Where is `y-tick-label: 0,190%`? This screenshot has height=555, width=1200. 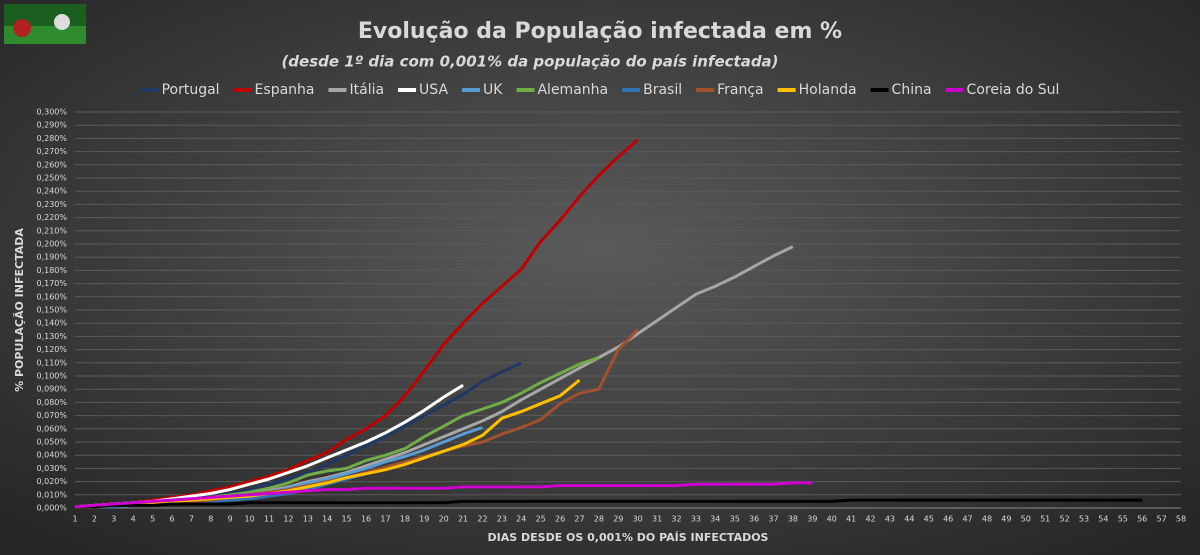 y-tick-label: 0,190% is located at coordinates (51, 257).